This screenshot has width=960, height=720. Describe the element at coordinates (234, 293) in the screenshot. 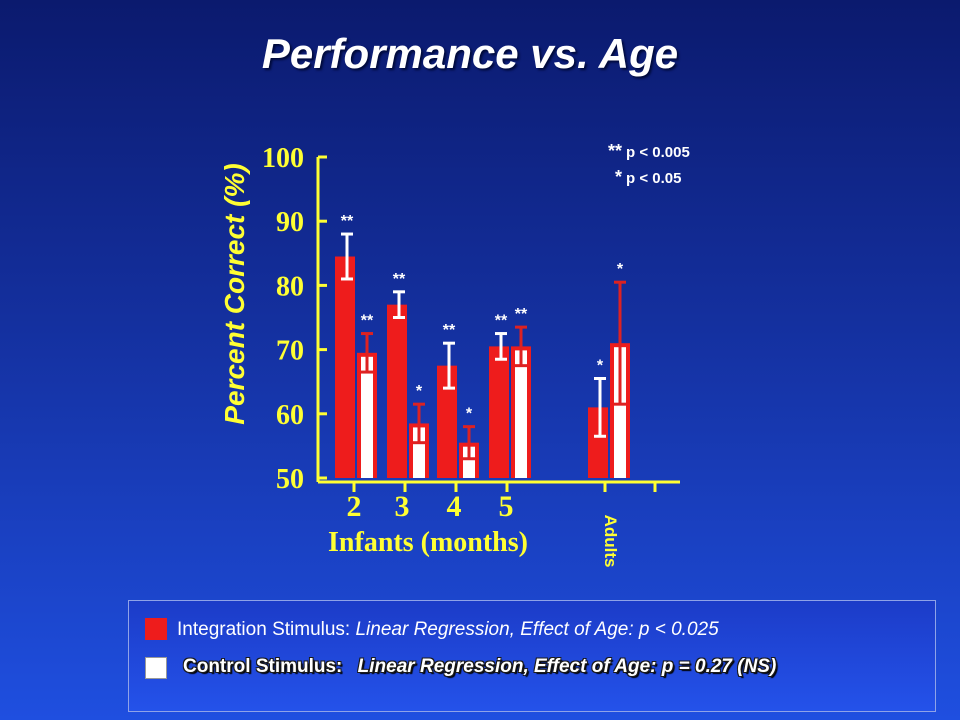

I see `y-axis-label: Percent Correct (%)` at that location.